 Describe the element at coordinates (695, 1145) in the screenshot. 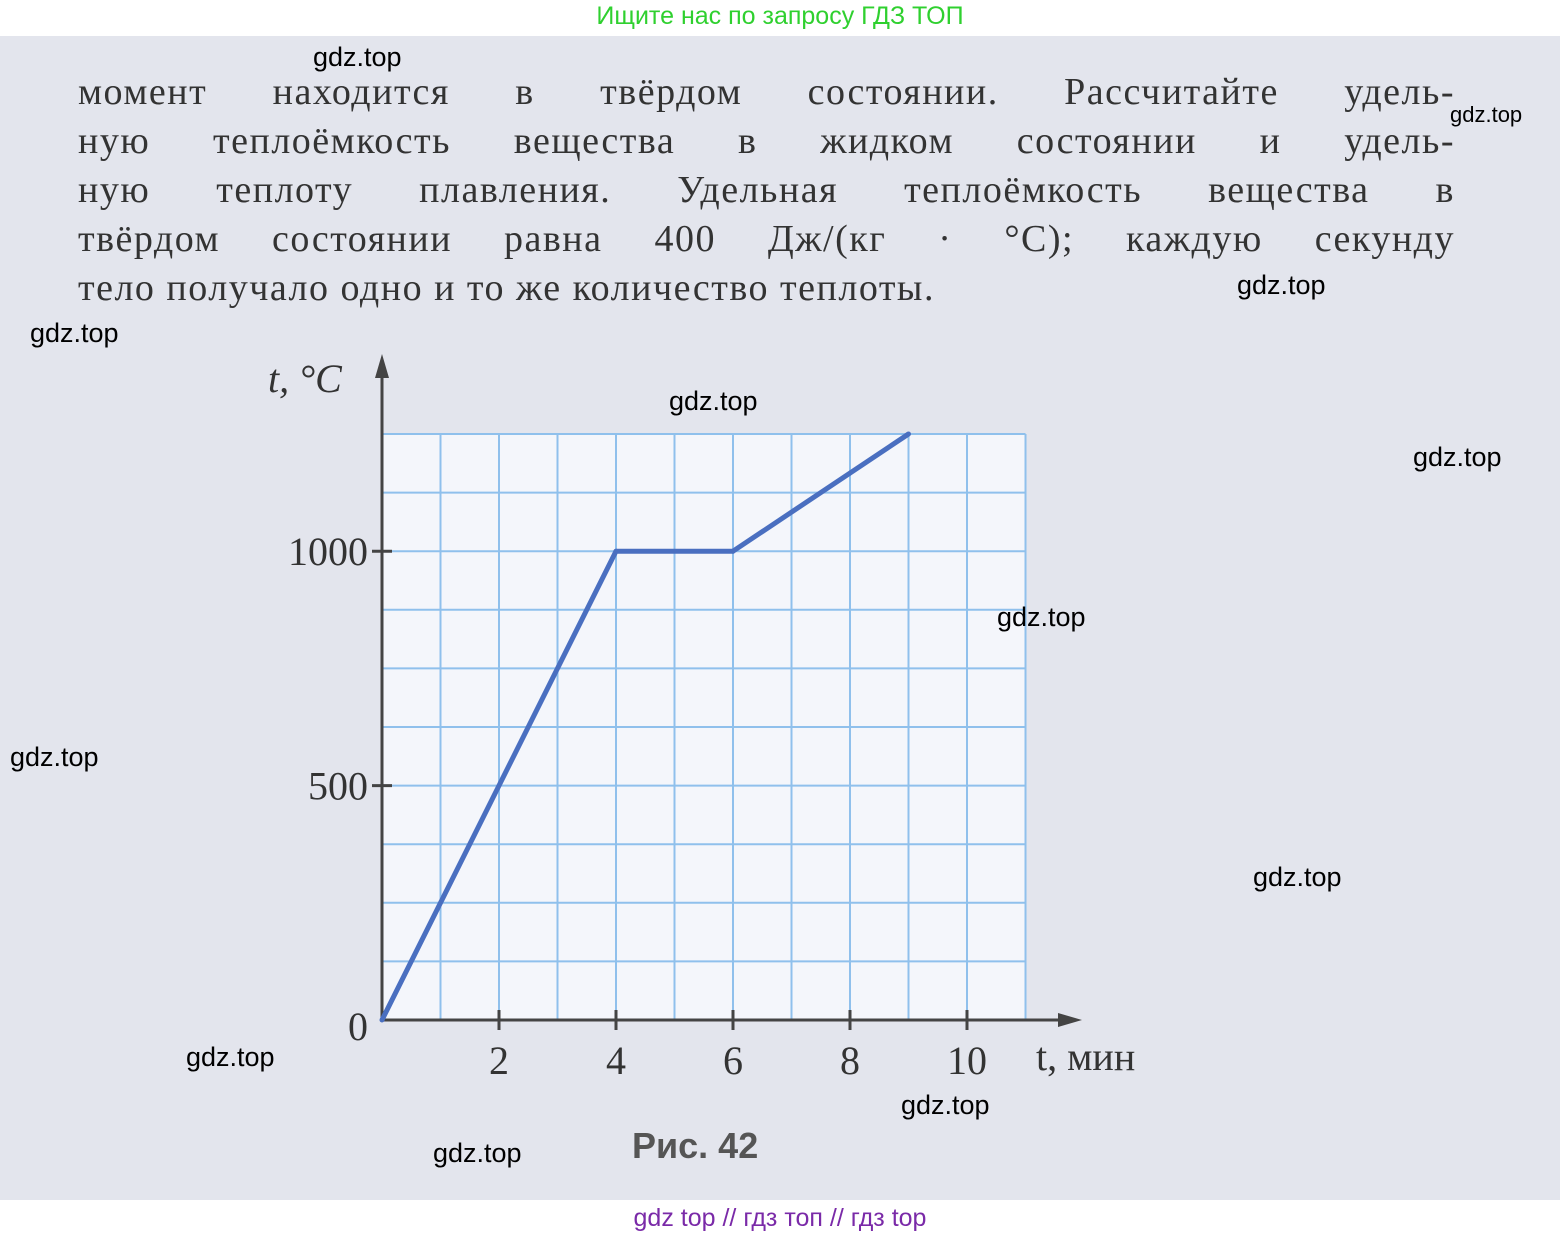

I see `figure-caption: Рис. 42` at that location.